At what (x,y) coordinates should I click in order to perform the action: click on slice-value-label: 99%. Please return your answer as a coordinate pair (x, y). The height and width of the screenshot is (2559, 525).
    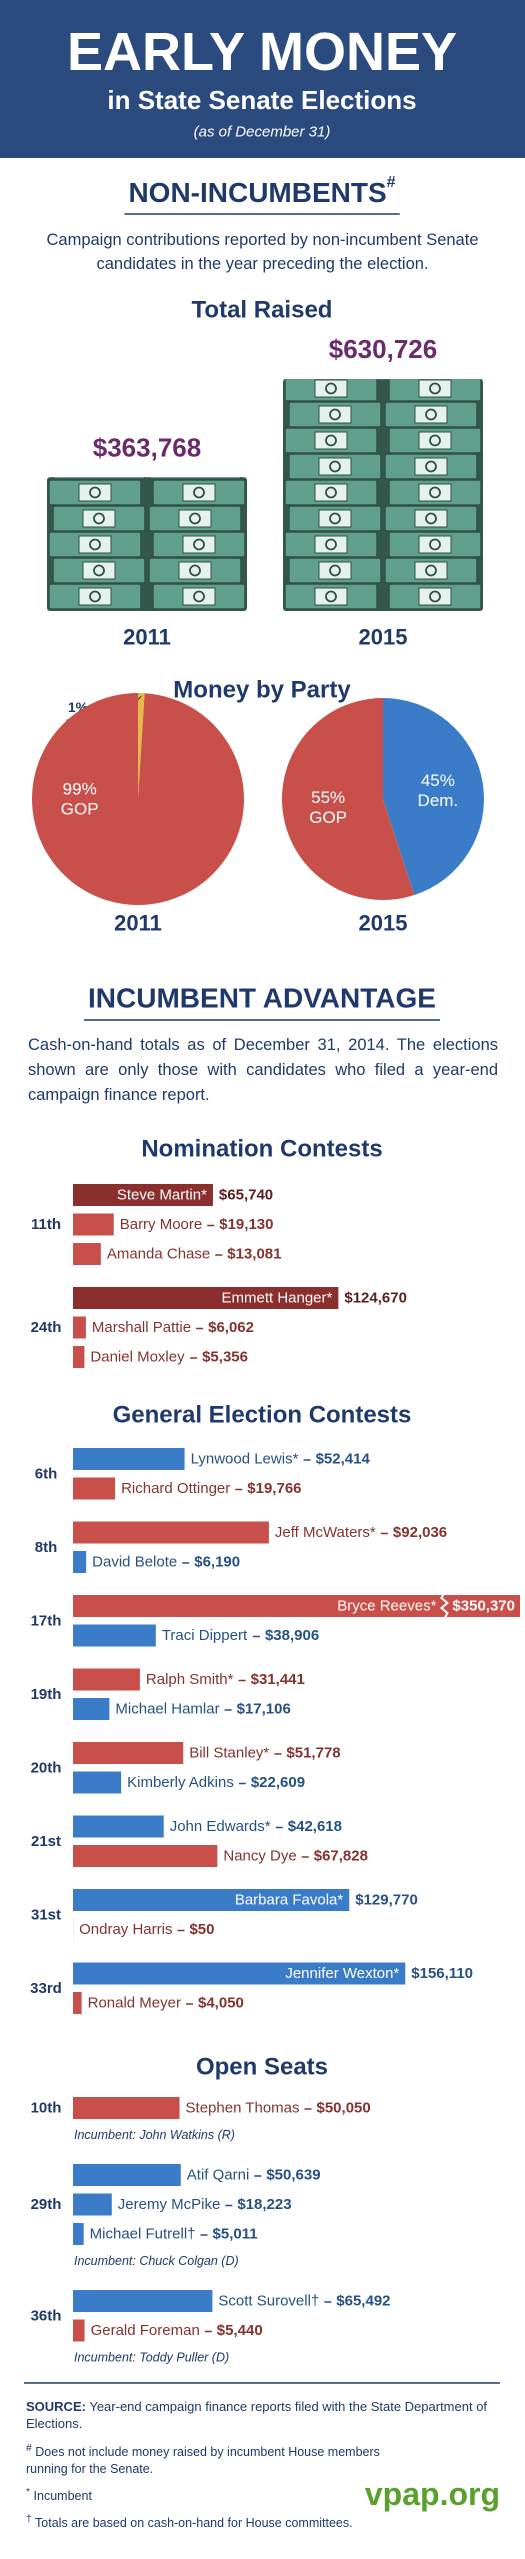
    Looking at the image, I should click on (80, 789).